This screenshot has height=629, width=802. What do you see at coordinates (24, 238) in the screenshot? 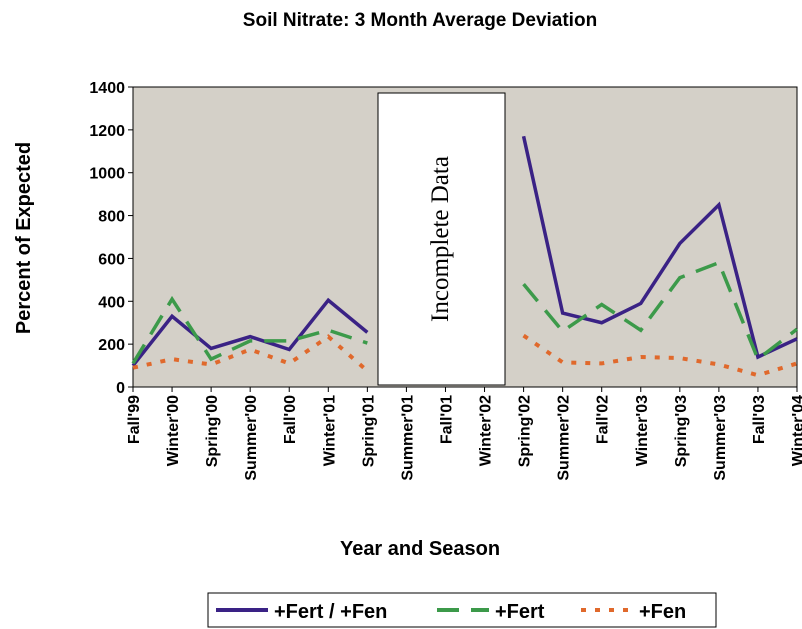
I see `y-axis-label: Percent of Expected` at bounding box center [24, 238].